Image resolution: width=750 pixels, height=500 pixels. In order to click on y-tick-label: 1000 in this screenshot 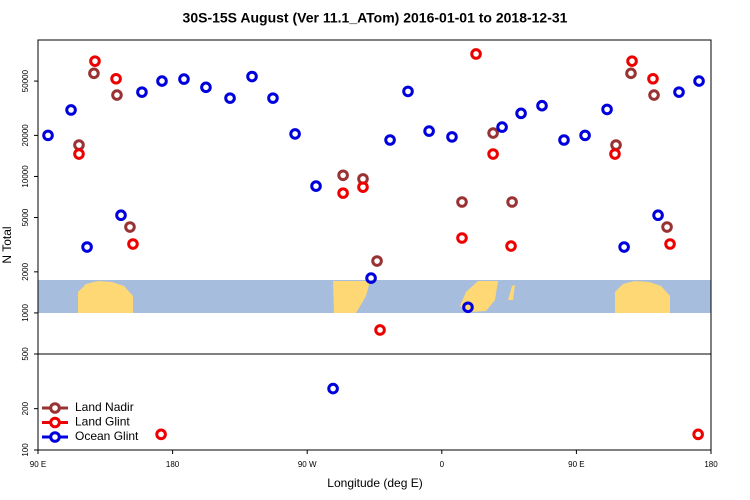, I will do `click(25, 312)`.